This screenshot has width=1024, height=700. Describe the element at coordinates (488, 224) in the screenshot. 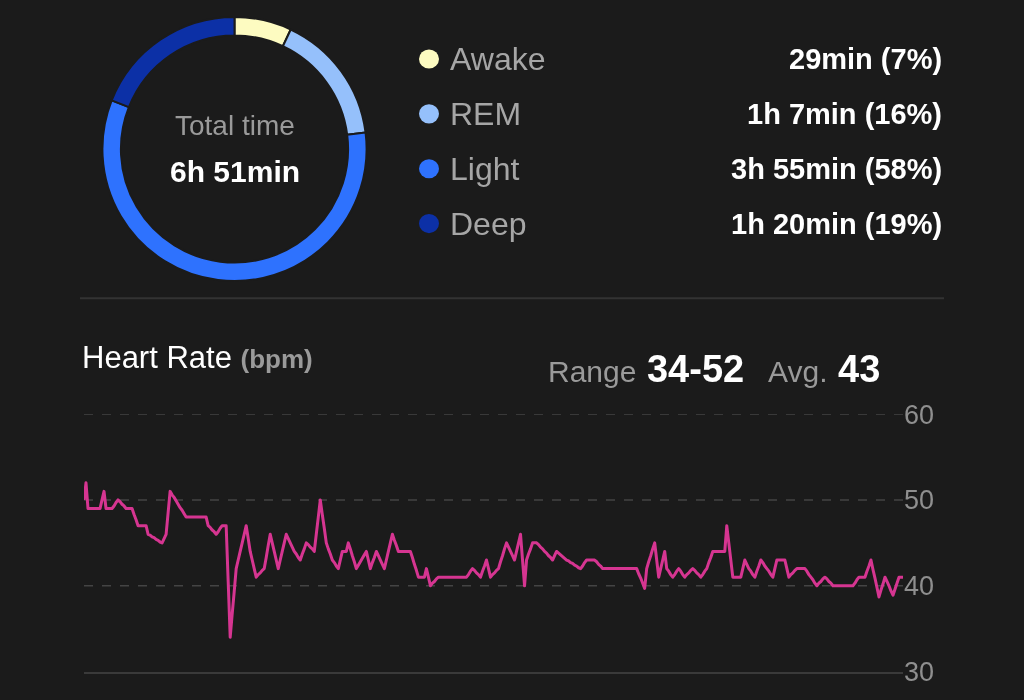

I see `legend-label: Deep` at that location.